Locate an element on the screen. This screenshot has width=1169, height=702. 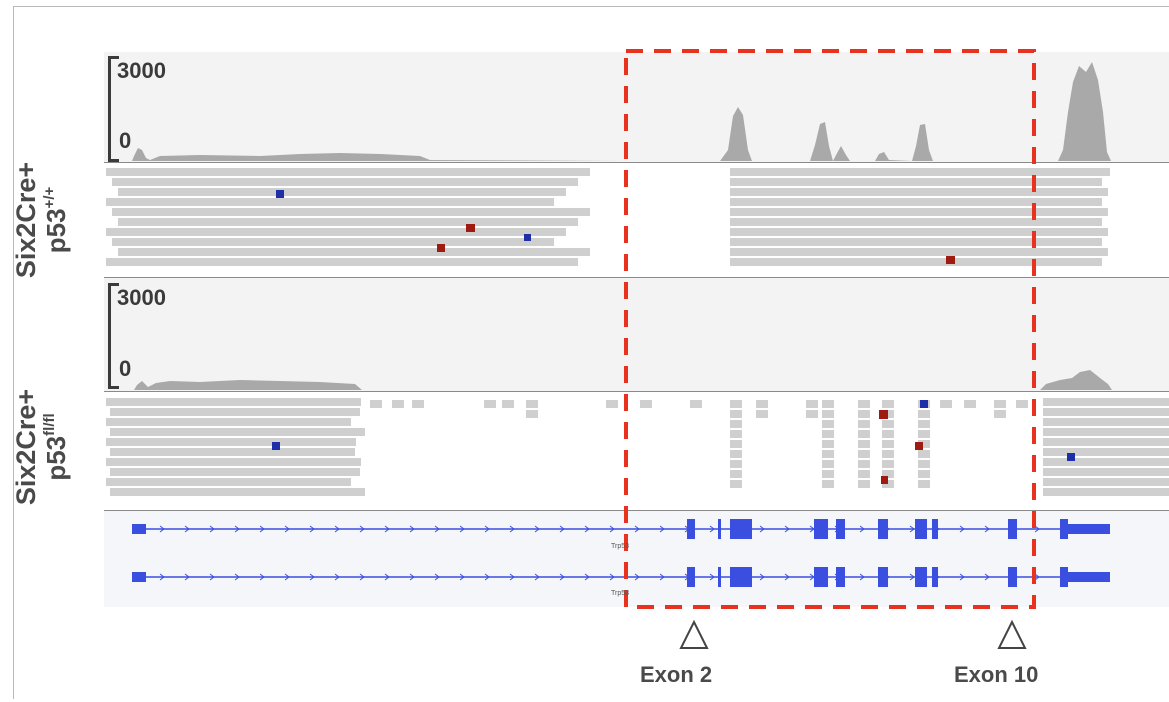
coverage-track-flox is located at coordinates (636, 334).